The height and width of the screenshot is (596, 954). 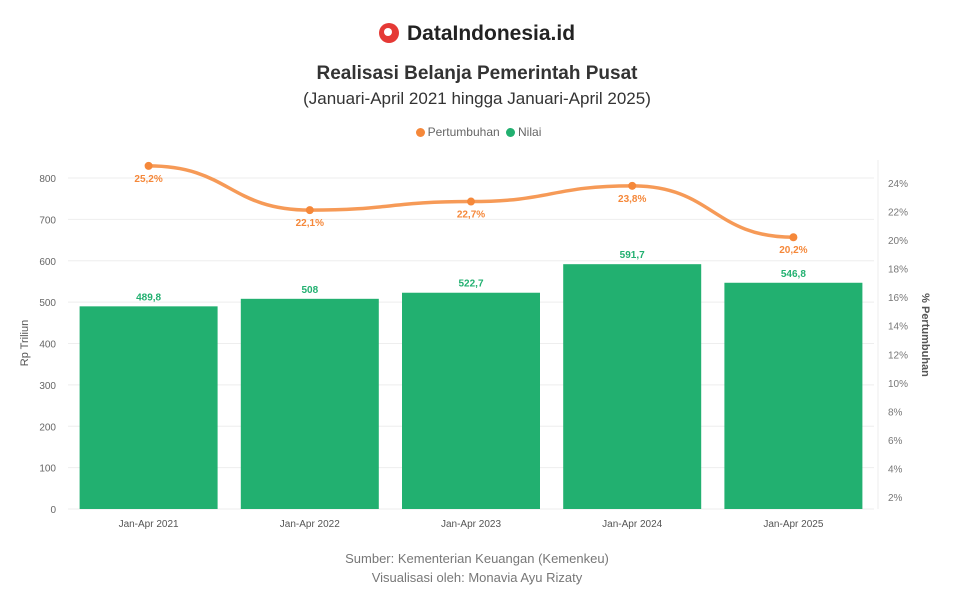 I want to click on bar-value-label: 508, so click(x=309, y=290).